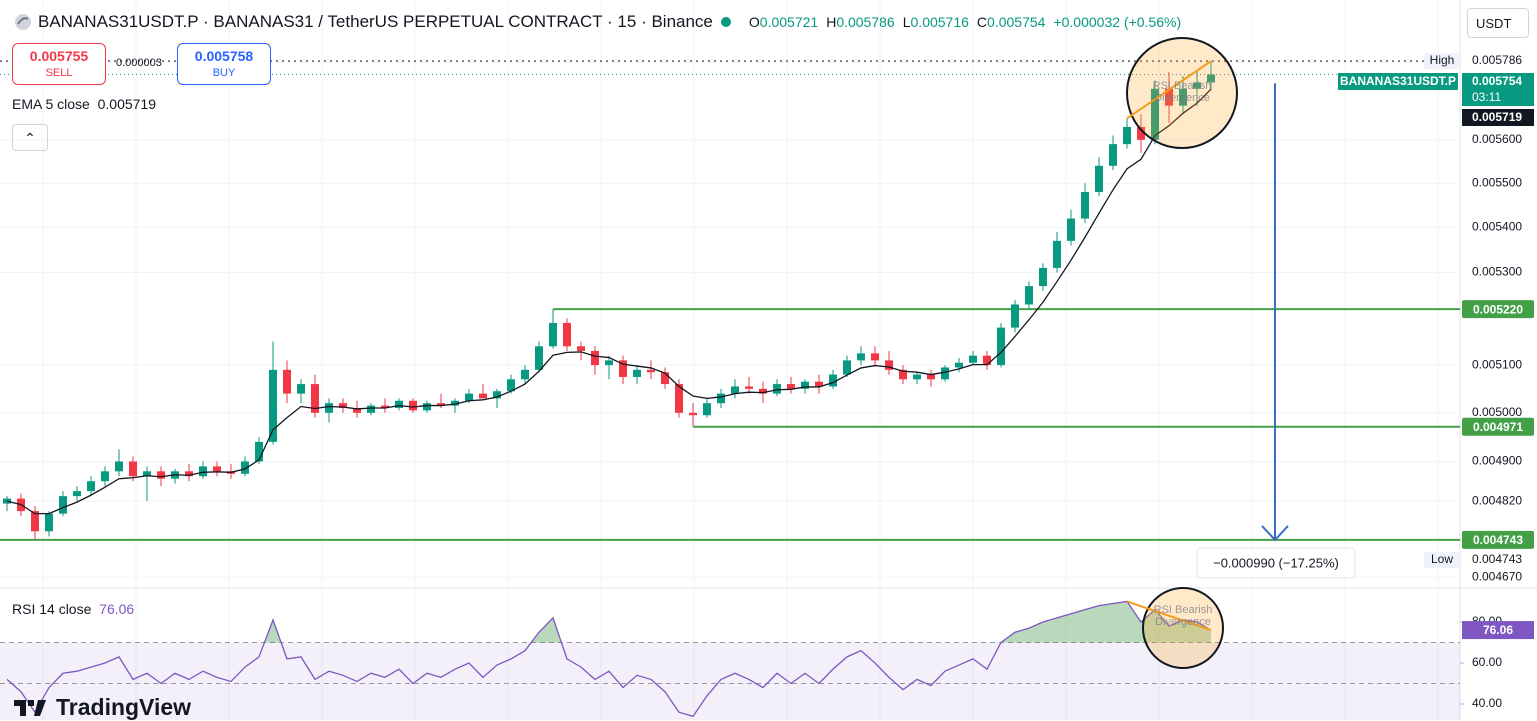 Image resolution: width=1537 pixels, height=721 pixels. Describe the element at coordinates (1183, 628) in the screenshot. I see `divergence-circle` at that location.